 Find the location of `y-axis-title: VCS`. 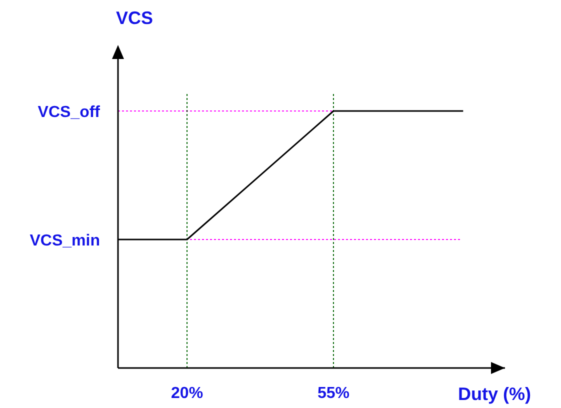

y-axis-title: VCS is located at coordinates (135, 18).